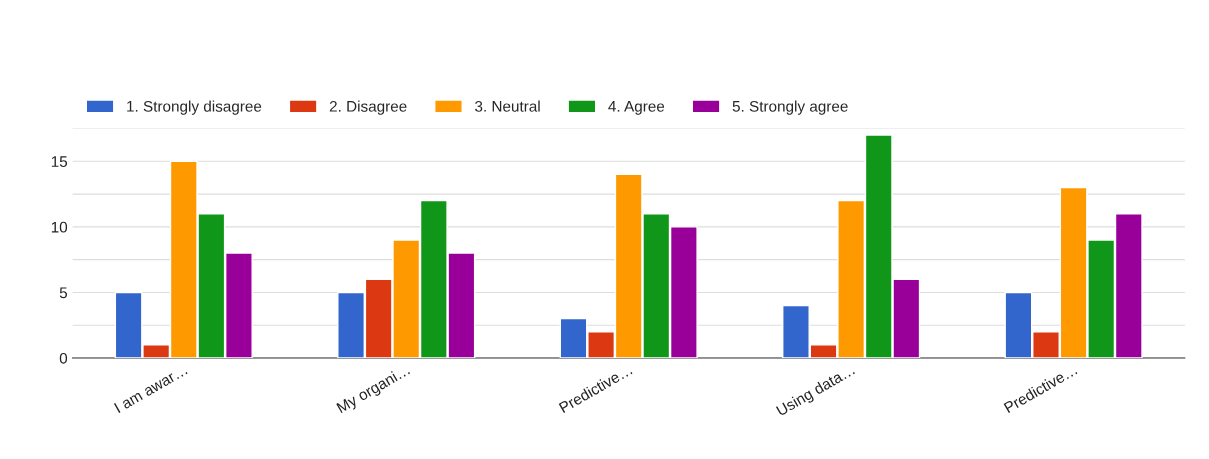 The width and height of the screenshot is (1209, 459). What do you see at coordinates (790, 107) in the screenshot?
I see `legend-label: 5. Strongly agree` at bounding box center [790, 107].